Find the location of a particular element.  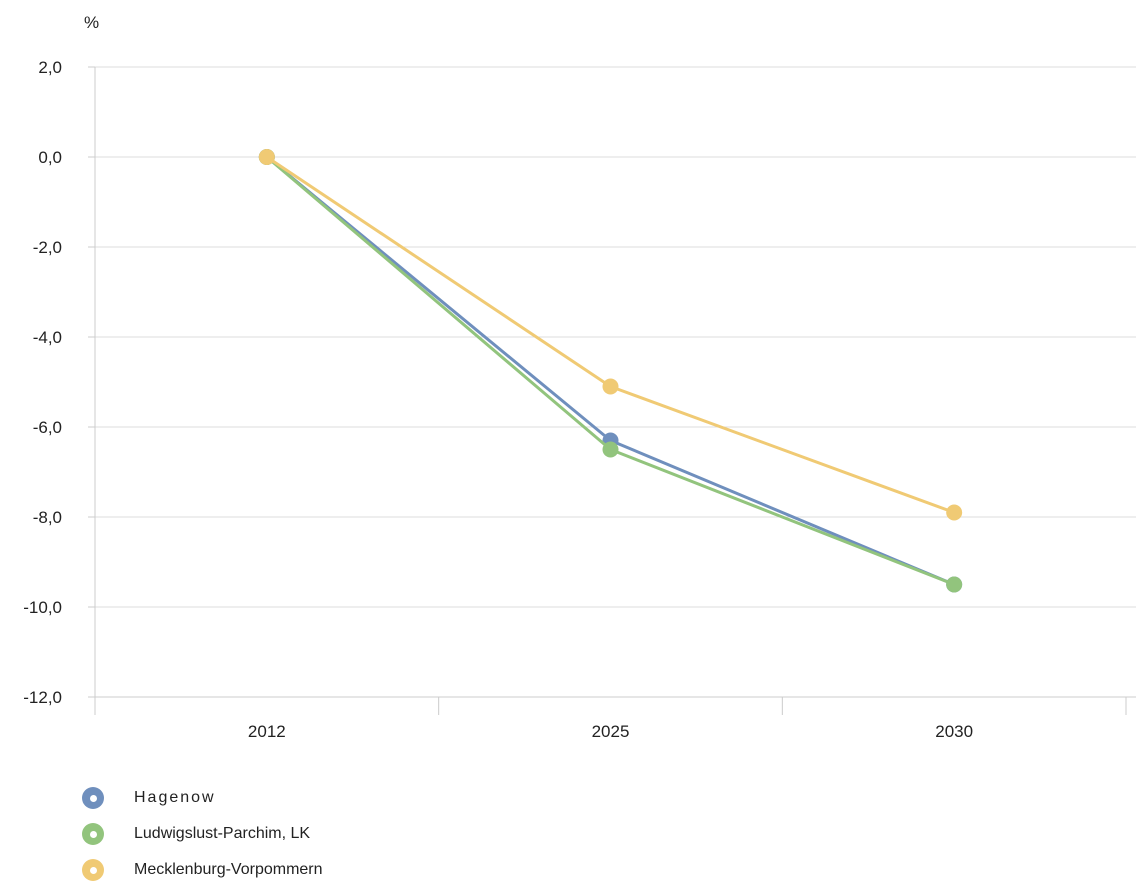

x-tick-label: 2012 is located at coordinates (267, 731).